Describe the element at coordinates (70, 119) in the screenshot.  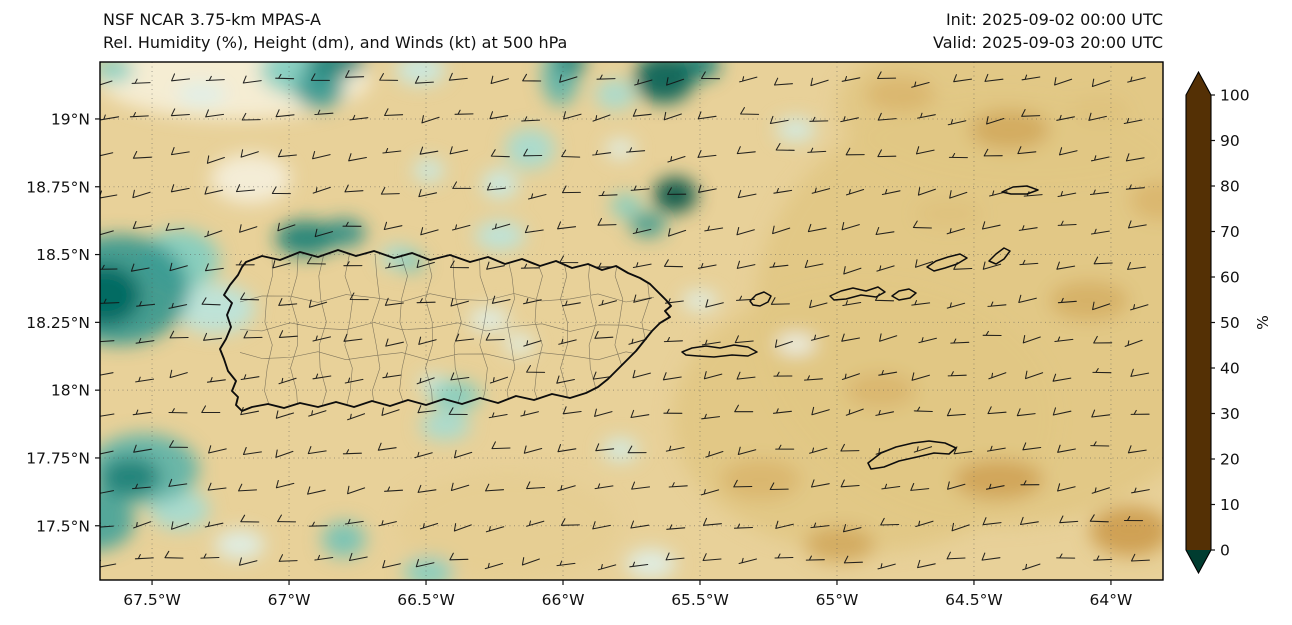
I see `y-tick-label: 19°N` at that location.